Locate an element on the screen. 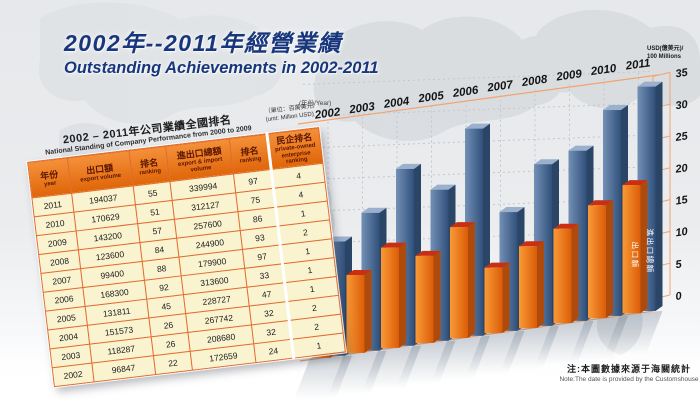  column-header: 年份 year is located at coordinates (49, 177).